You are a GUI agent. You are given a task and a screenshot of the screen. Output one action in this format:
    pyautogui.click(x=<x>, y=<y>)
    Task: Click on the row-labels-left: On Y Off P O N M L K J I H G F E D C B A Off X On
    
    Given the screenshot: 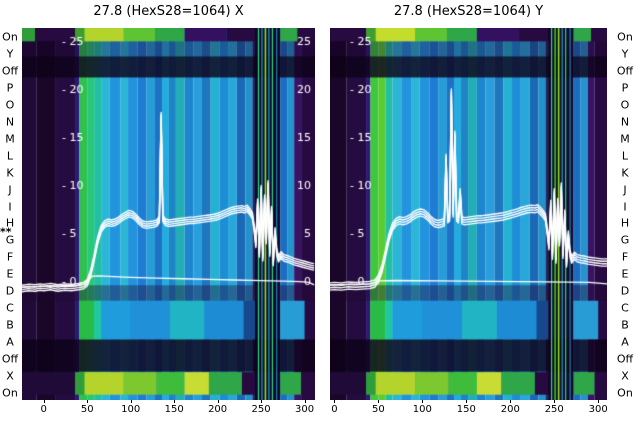 What is the action you would take?
    pyautogui.click(x=10, y=220)
    